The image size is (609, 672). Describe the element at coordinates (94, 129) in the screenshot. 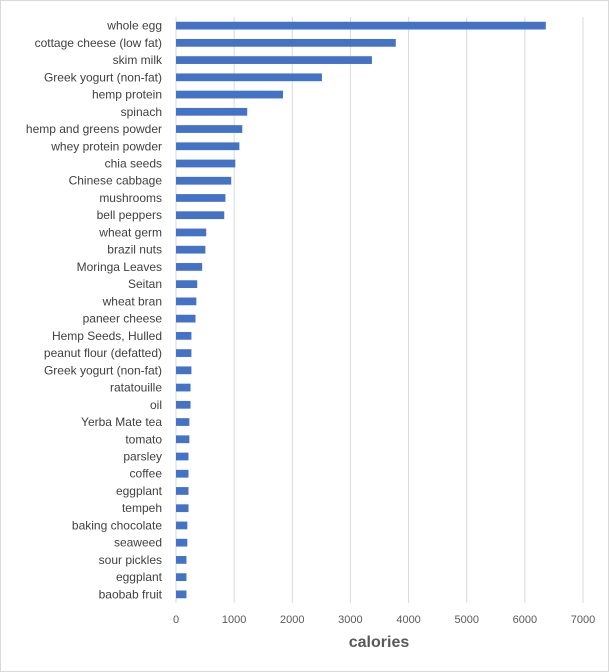

I see `category-label: hemp and greens powder` at that location.